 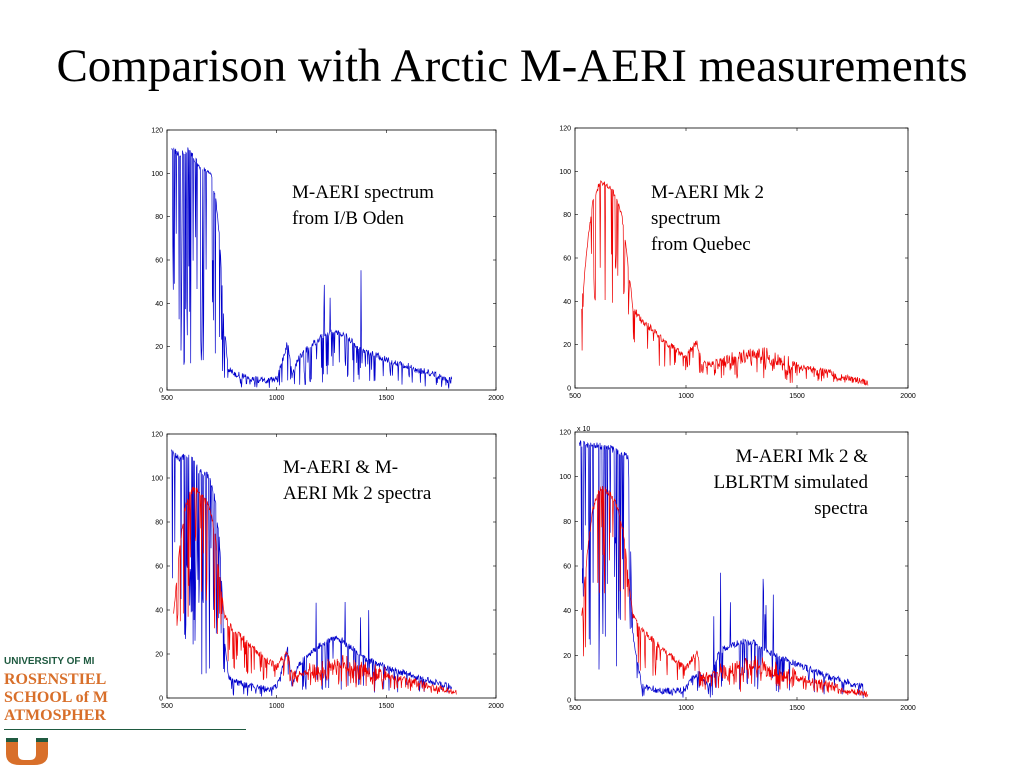 I want to click on chart-combined: 500 1000 1500 2000 0 20 40 60 80 100 120, so click(x=325, y=572).